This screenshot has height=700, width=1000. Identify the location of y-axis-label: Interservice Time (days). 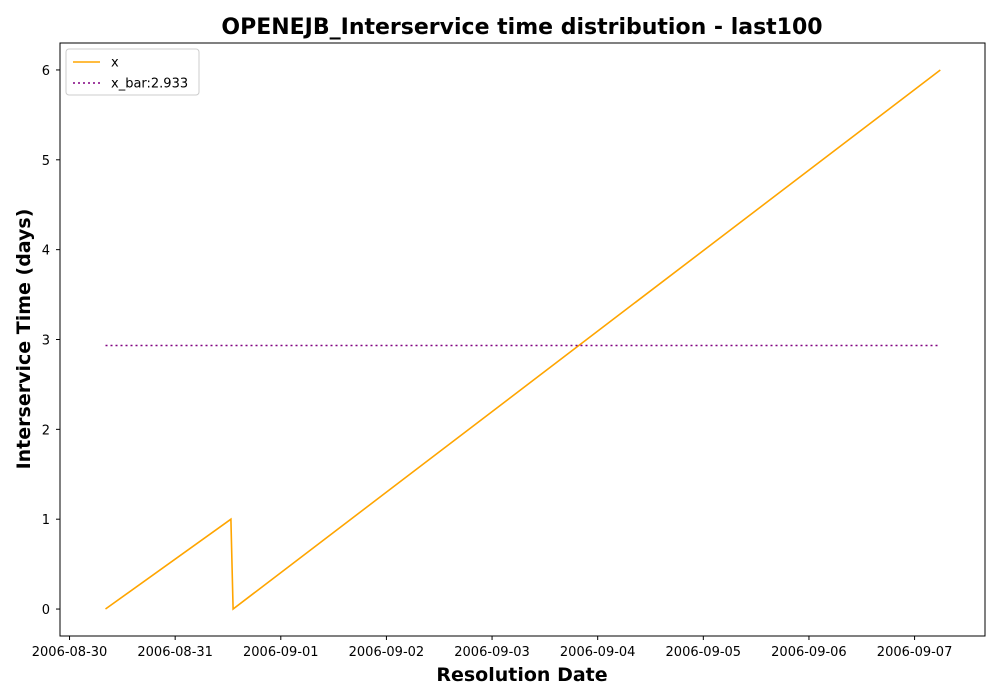
(24, 339).